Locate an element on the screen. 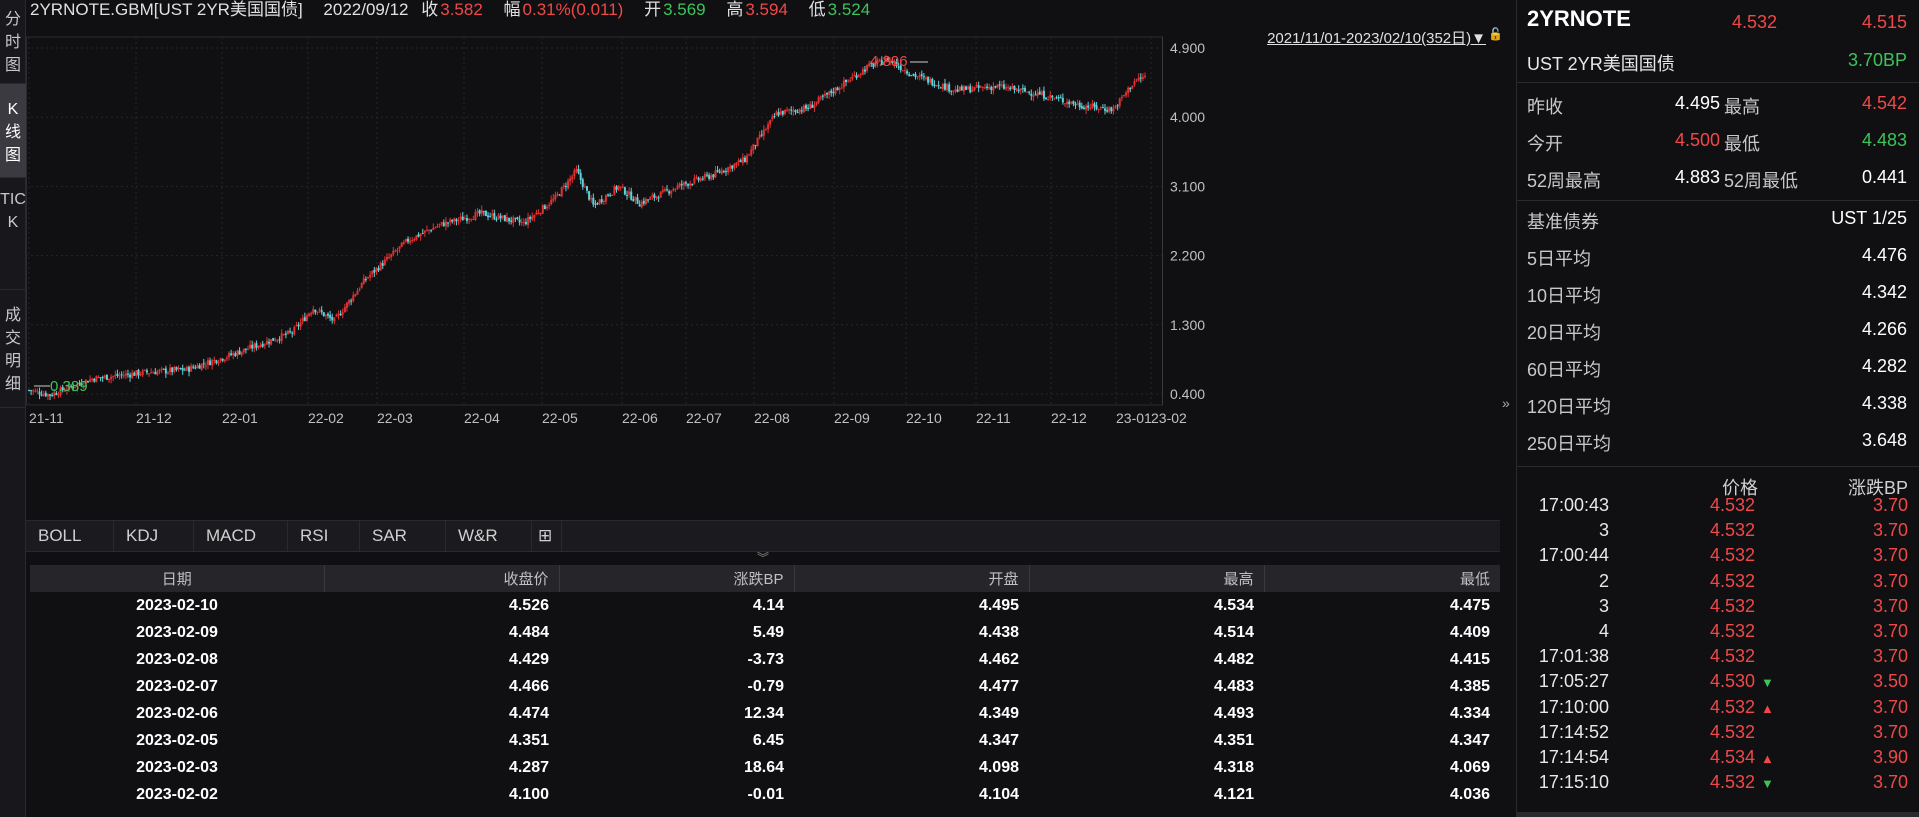 This screenshot has width=1919, height=817. indicator-wr: W&R is located at coordinates (489, 536).